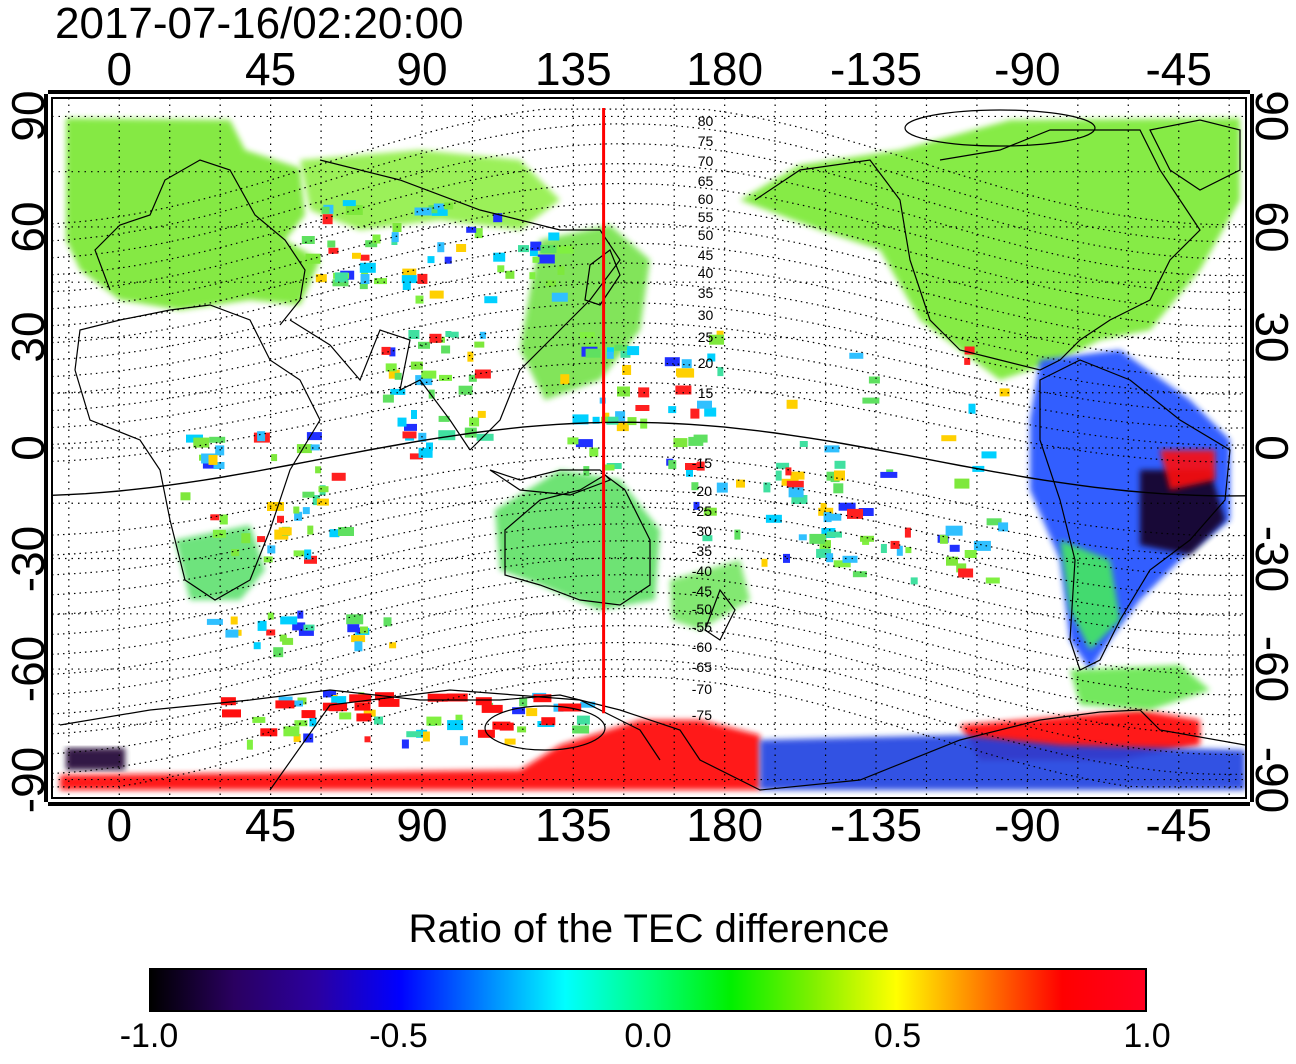 The width and height of the screenshot is (1296, 1064). What do you see at coordinates (1027, 69) in the screenshot?
I see `top-lon-tick-label: -90` at bounding box center [1027, 69].